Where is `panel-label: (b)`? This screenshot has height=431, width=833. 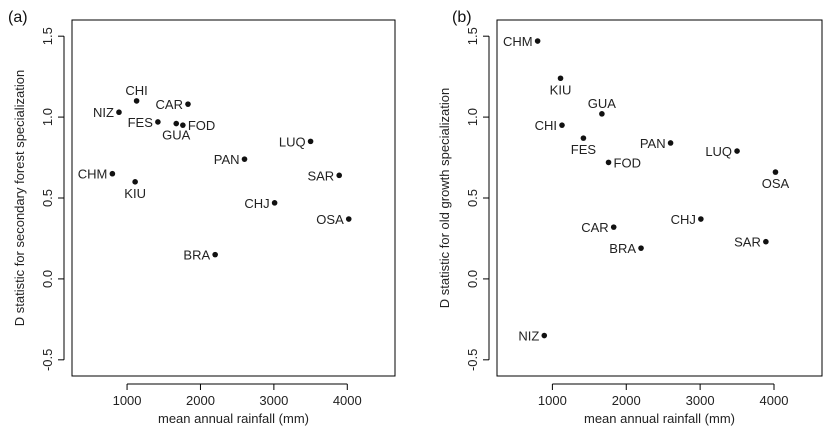
panel-label: (b) is located at coordinates (462, 17).